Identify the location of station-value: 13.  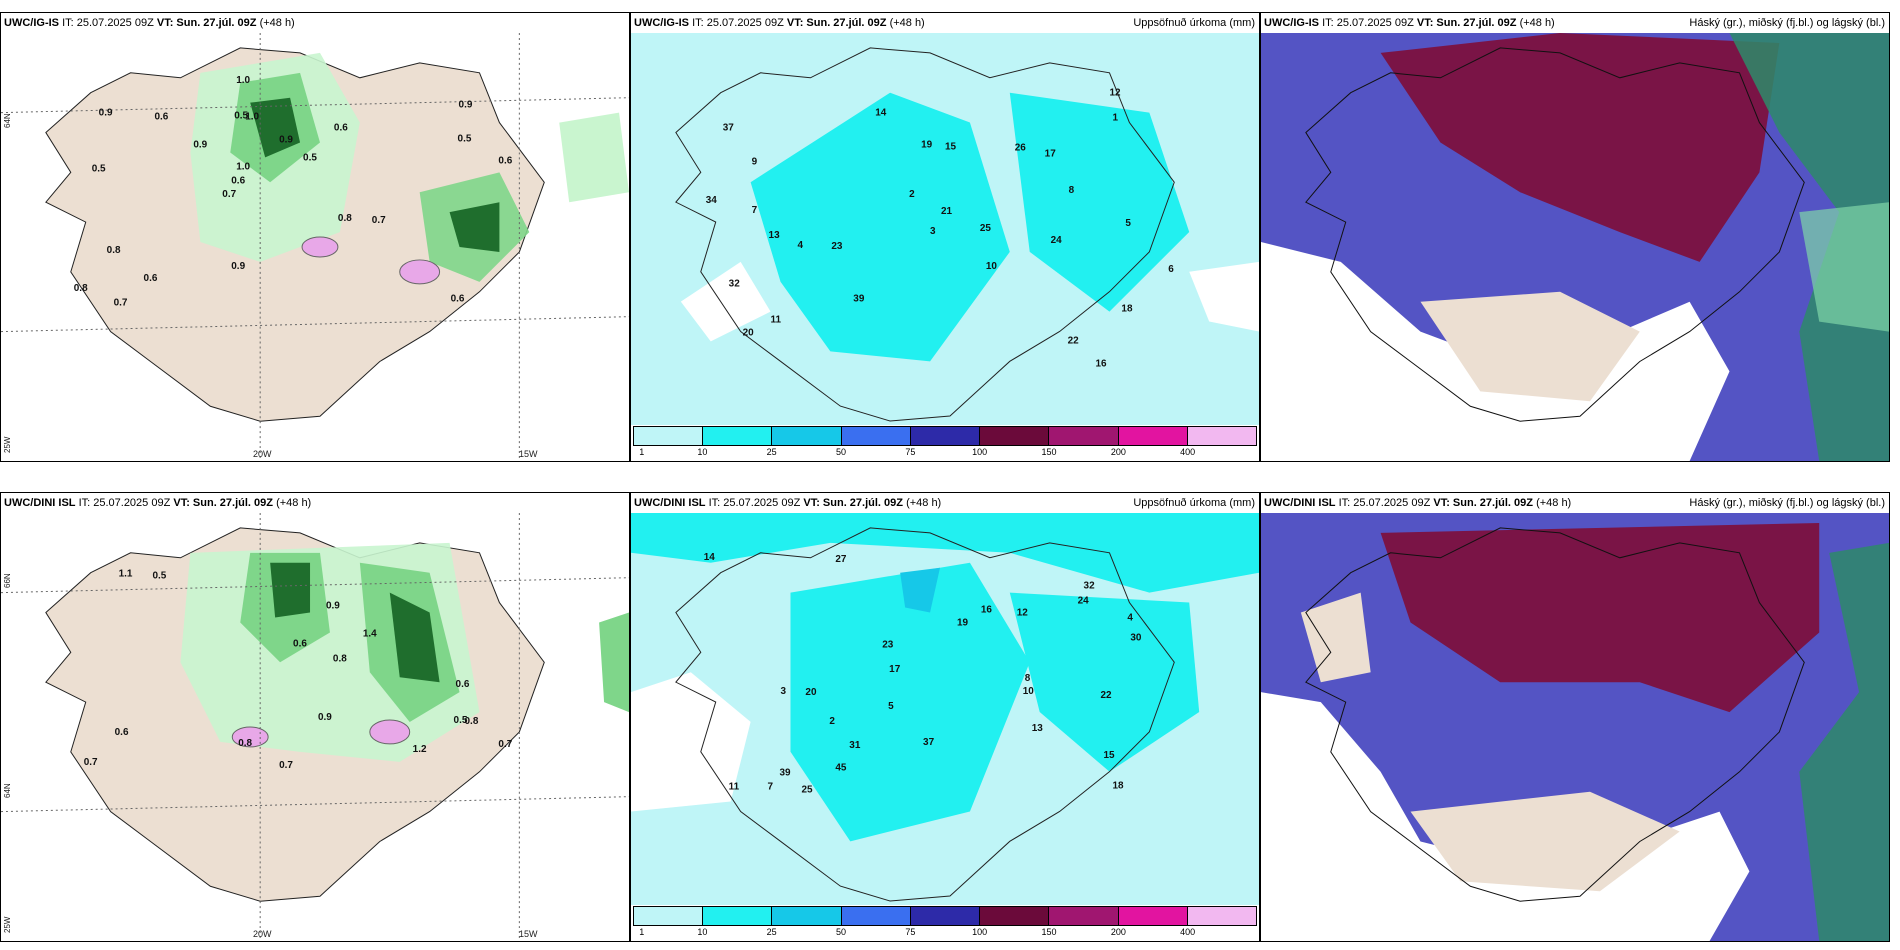
(1038, 728).